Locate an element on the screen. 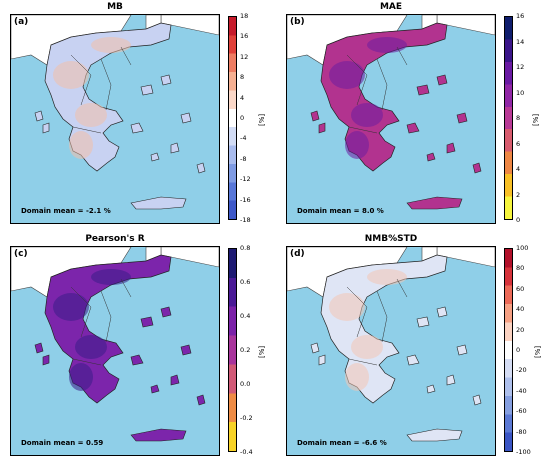 The width and height of the screenshot is (550, 464). colorbar-tick-label: -100 is located at coordinates (523, 452).